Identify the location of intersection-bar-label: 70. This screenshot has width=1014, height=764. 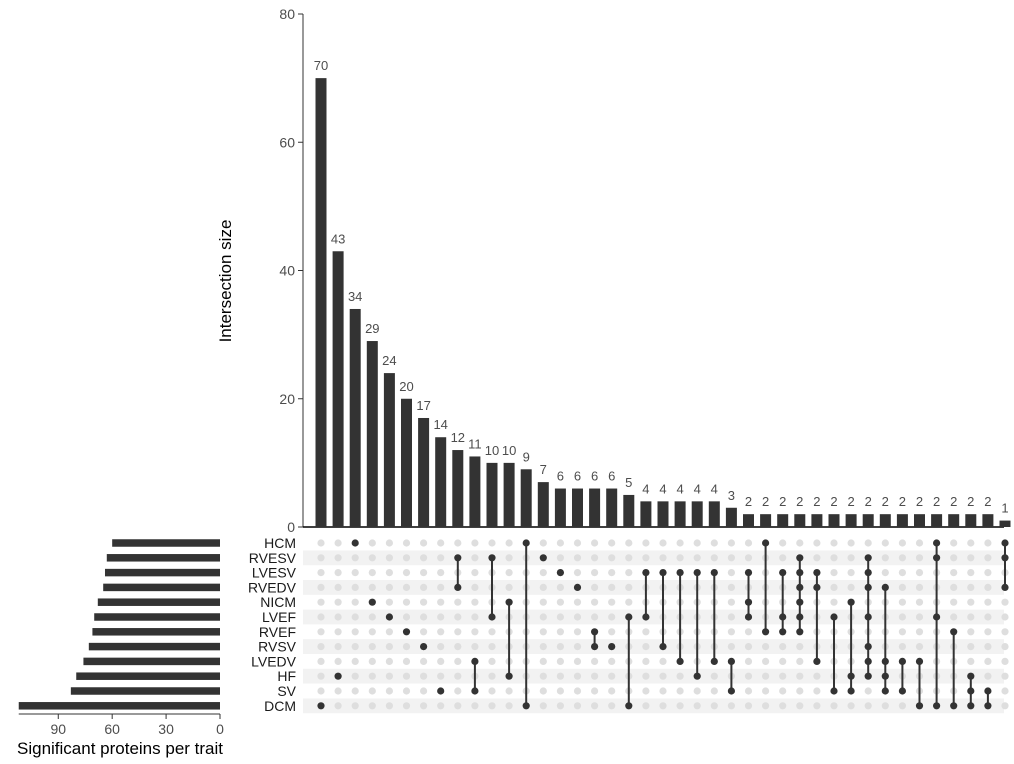
(321, 65).